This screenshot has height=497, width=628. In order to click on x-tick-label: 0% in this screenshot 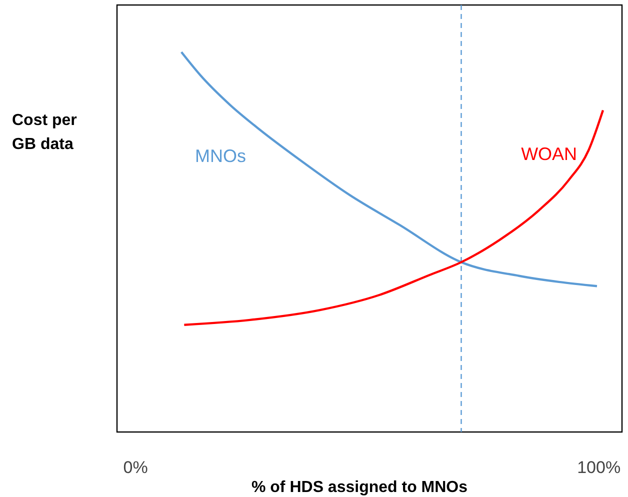, I will do `click(135, 467)`.